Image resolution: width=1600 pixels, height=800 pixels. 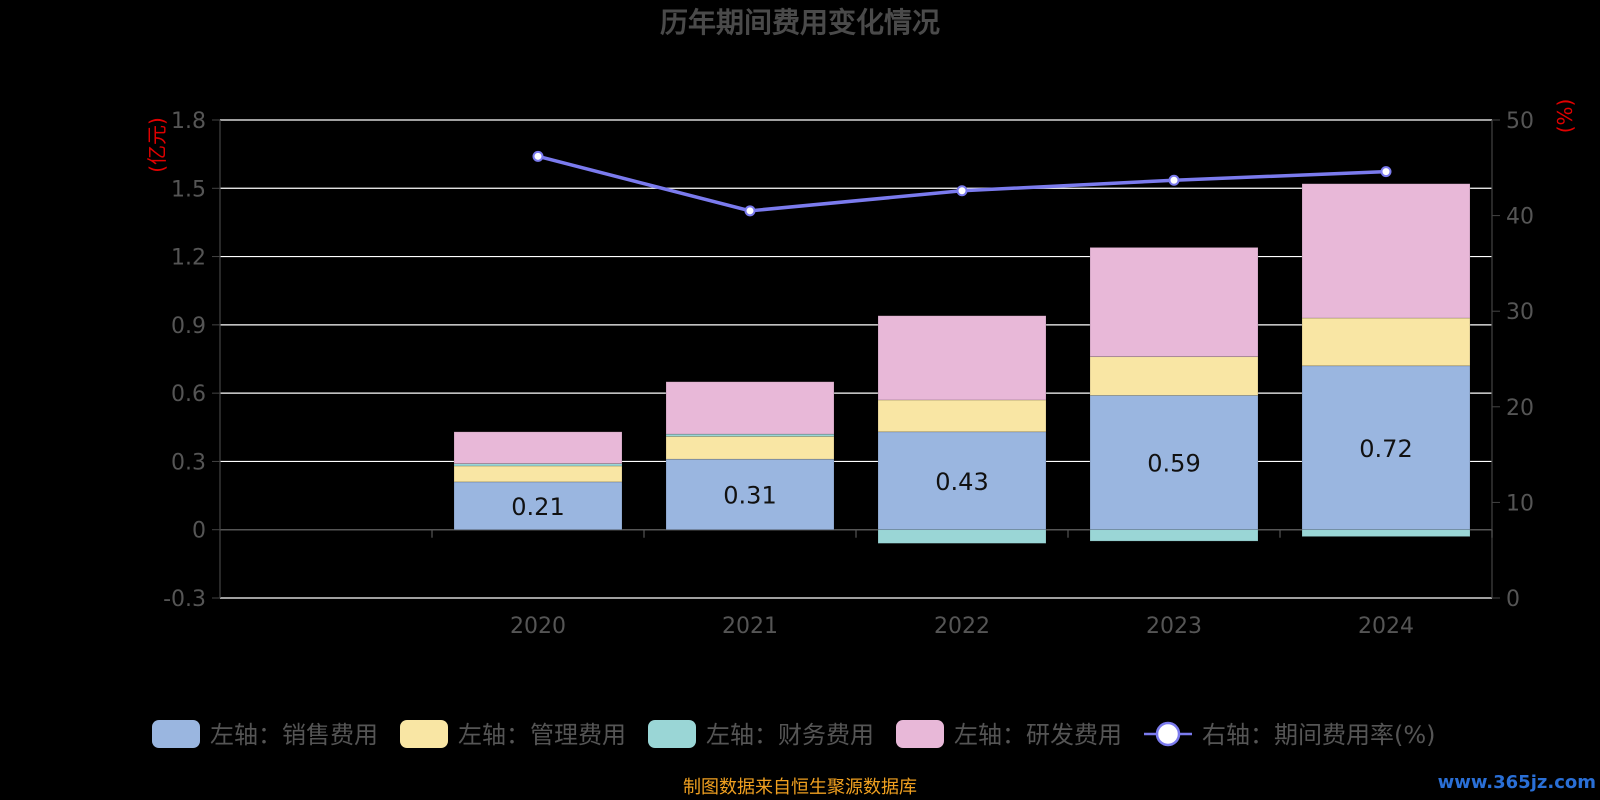 What do you see at coordinates (750, 626) in the screenshot?
I see `x-tick-label: 2021` at bounding box center [750, 626].